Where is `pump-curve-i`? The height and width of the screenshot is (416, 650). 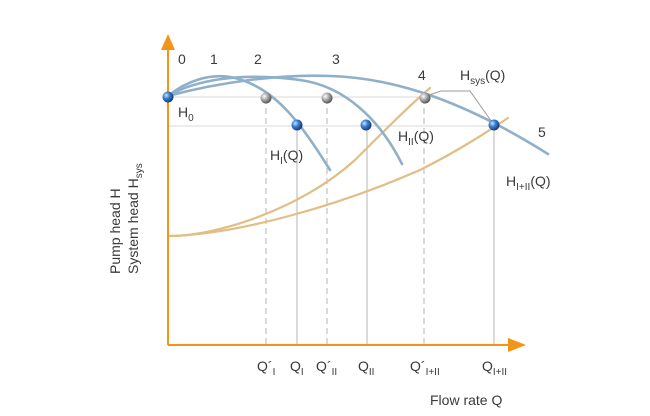
pump-curve-i is located at coordinates (249, 123).